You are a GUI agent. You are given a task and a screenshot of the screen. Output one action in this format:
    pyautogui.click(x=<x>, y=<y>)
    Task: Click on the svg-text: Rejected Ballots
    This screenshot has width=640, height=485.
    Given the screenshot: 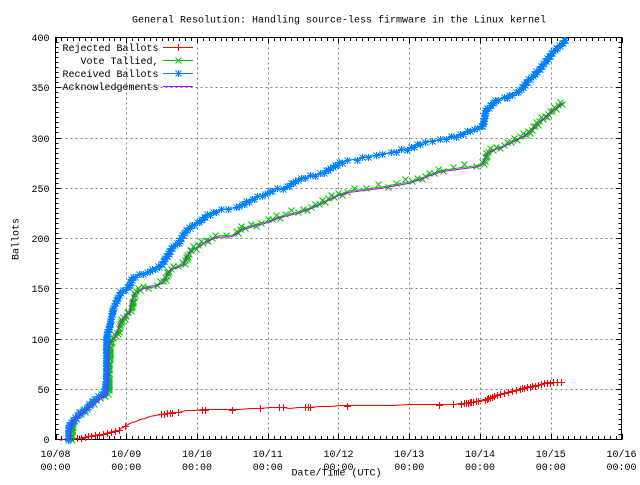 What is the action you would take?
    pyautogui.click(x=110, y=49)
    